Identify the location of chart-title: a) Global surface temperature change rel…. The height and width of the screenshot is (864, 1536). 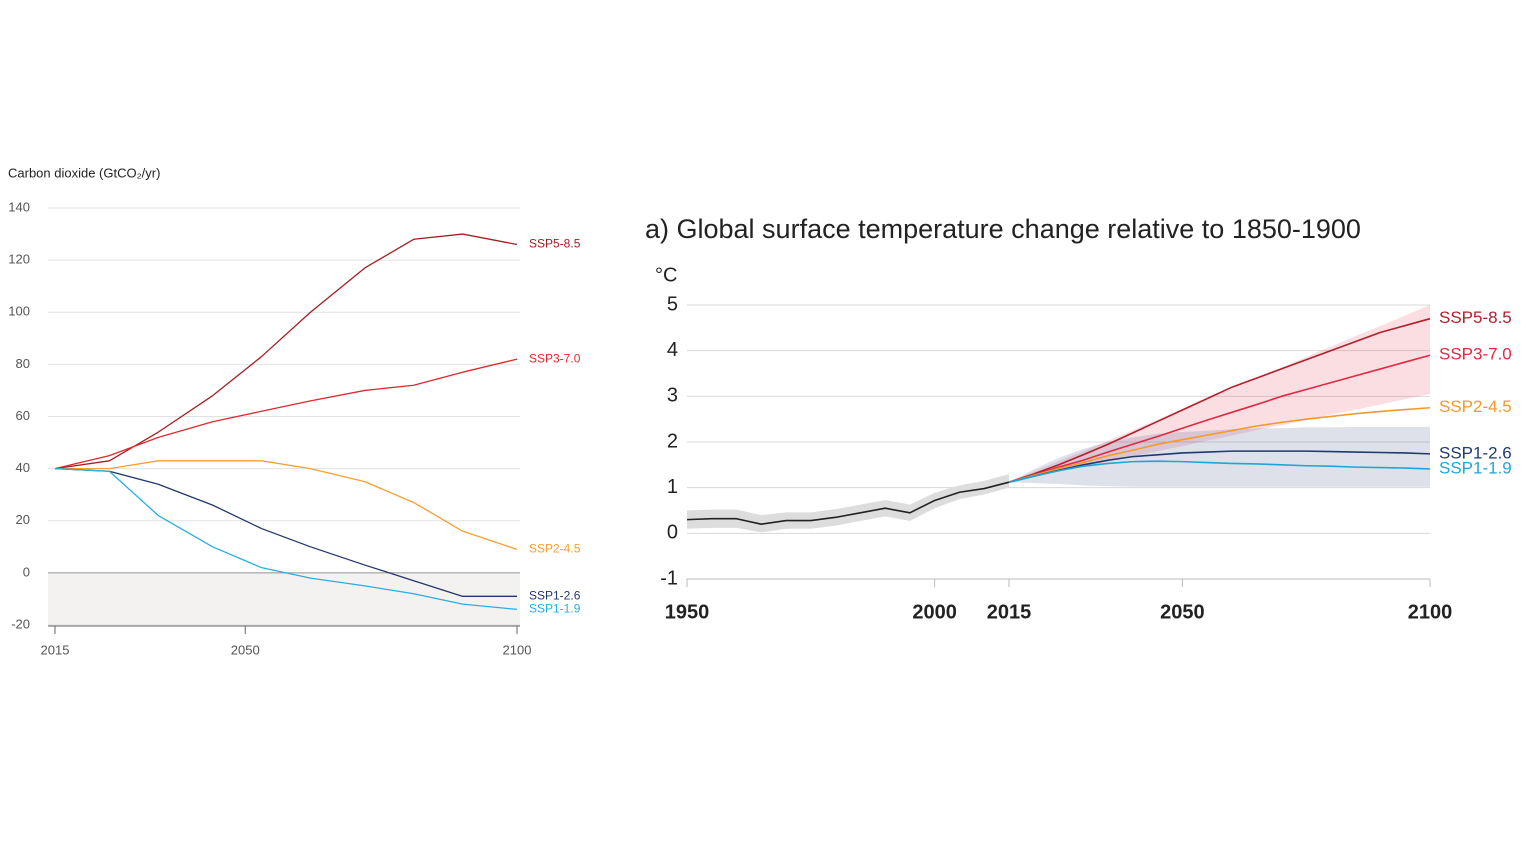
(1003, 229).